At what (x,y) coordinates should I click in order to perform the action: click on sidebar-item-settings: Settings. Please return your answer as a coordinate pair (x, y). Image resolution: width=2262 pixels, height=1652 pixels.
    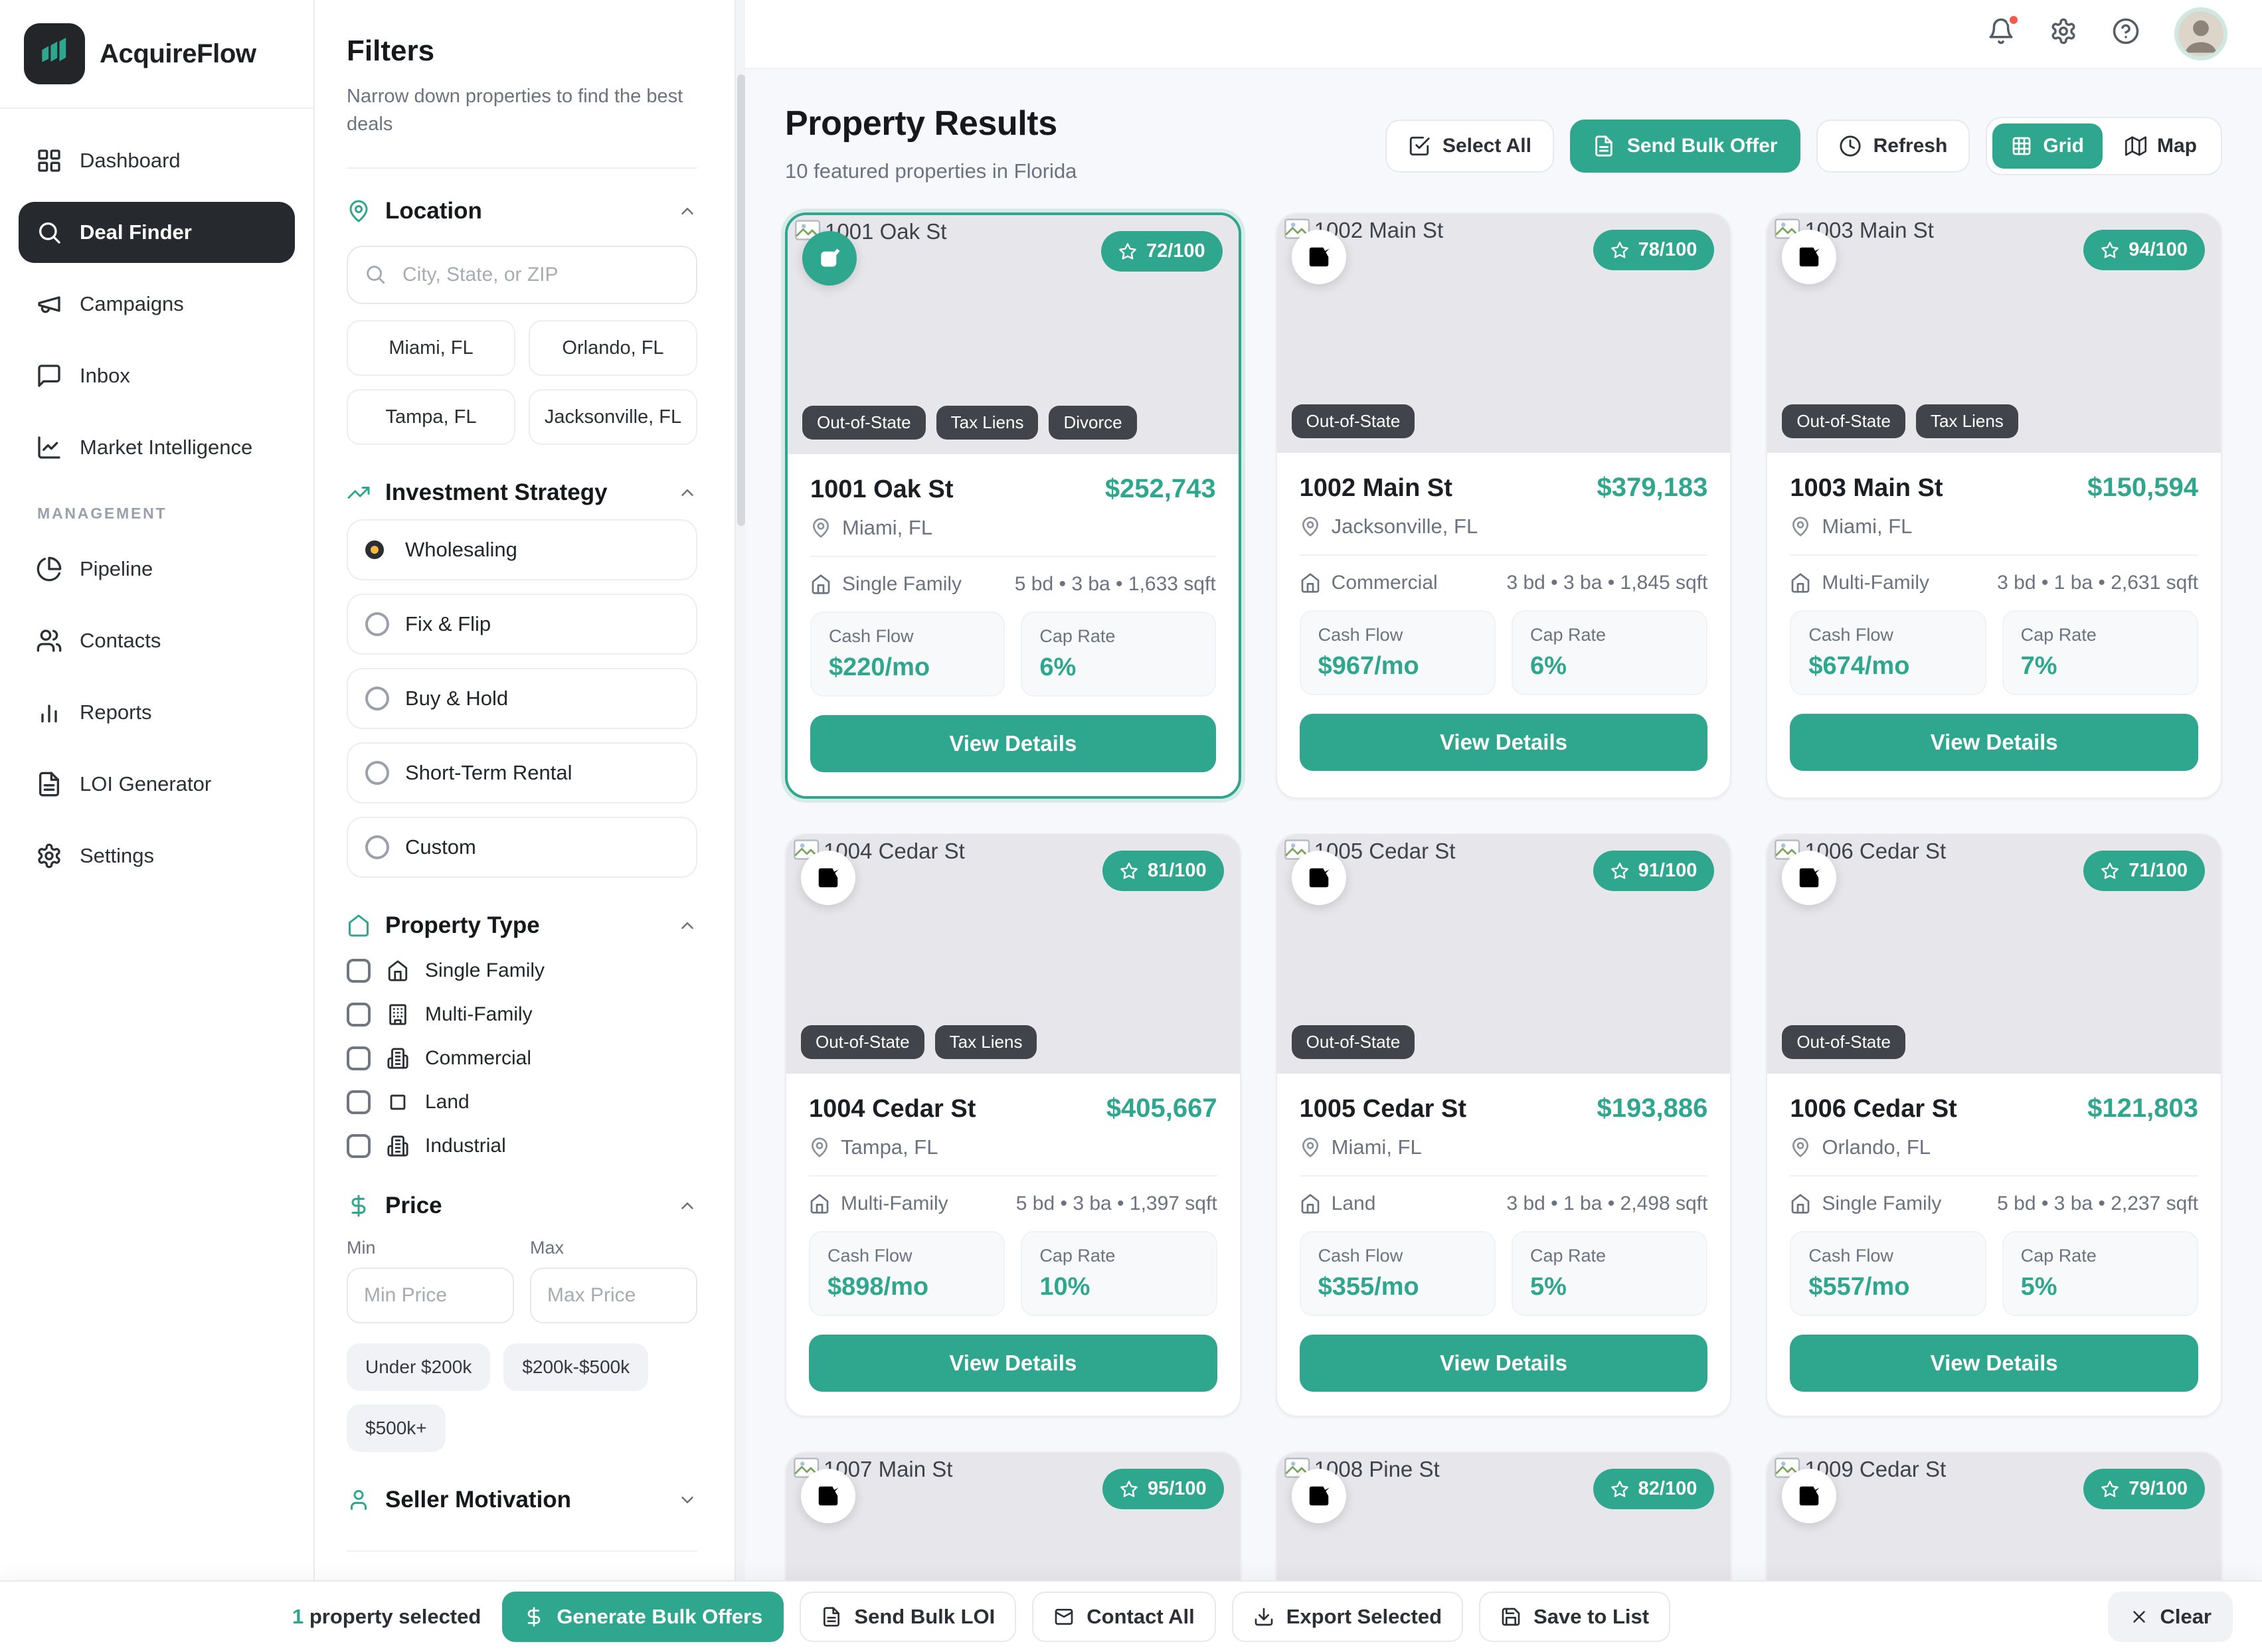
    Looking at the image, I should click on (157, 855).